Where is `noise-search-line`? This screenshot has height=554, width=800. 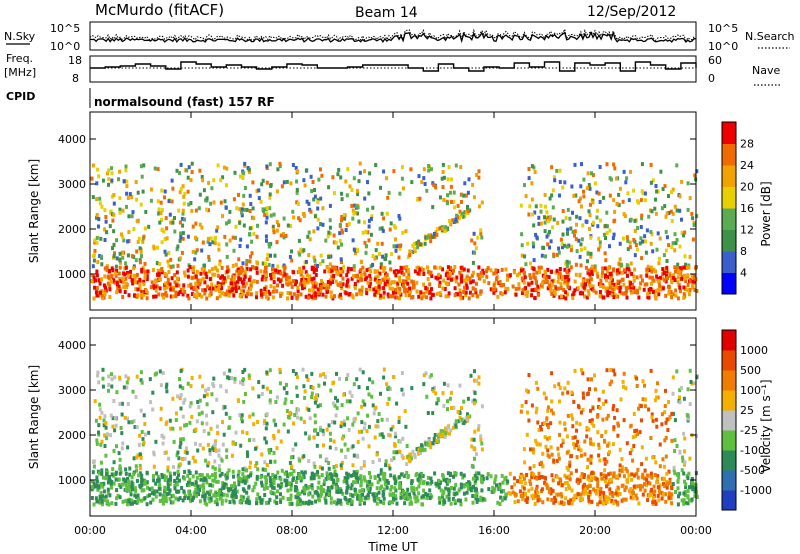
noise-search-line is located at coordinates (393, 35).